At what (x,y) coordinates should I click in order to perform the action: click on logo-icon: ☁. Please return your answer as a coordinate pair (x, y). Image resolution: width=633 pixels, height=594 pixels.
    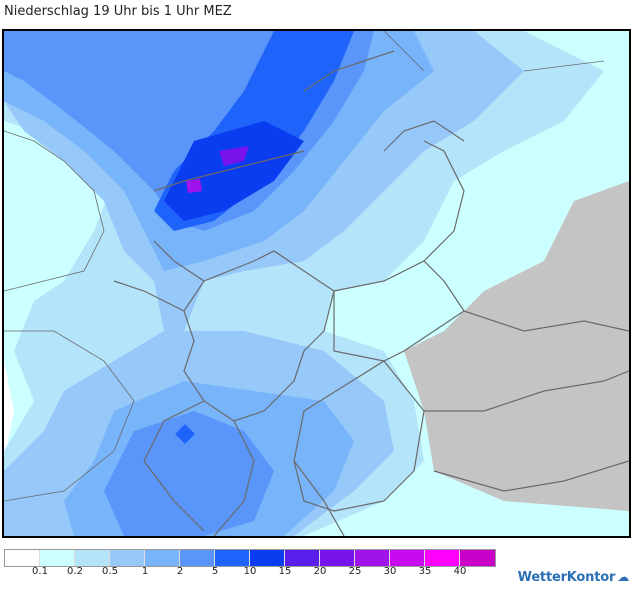
    Looking at the image, I should click on (623, 577).